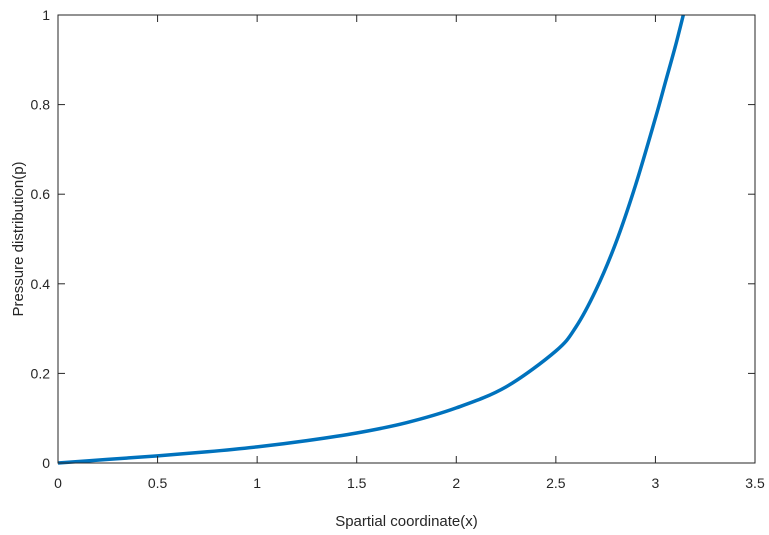  I want to click on y-tick-label: 1, so click(46, 15).